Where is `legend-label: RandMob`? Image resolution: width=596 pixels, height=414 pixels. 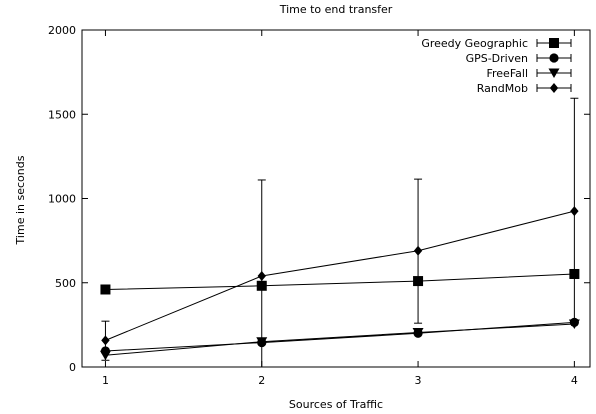
legend-label: RandMob is located at coordinates (502, 88).